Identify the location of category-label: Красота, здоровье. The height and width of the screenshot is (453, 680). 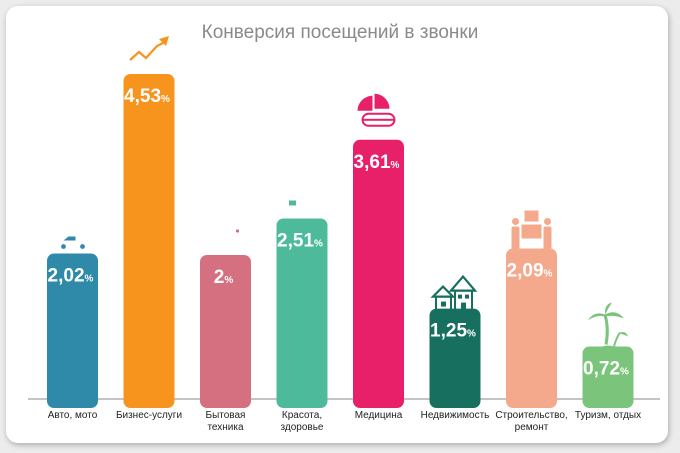
(302, 421).